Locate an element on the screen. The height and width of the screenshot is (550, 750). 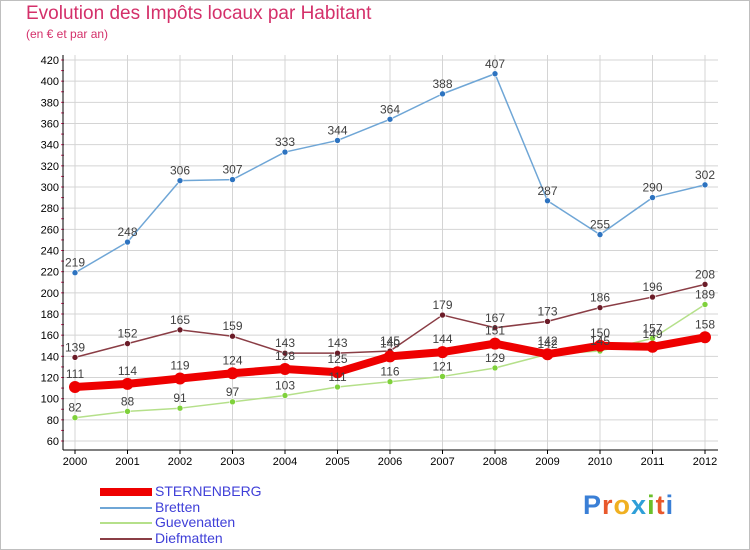
data-label: 307 is located at coordinates (232, 170).